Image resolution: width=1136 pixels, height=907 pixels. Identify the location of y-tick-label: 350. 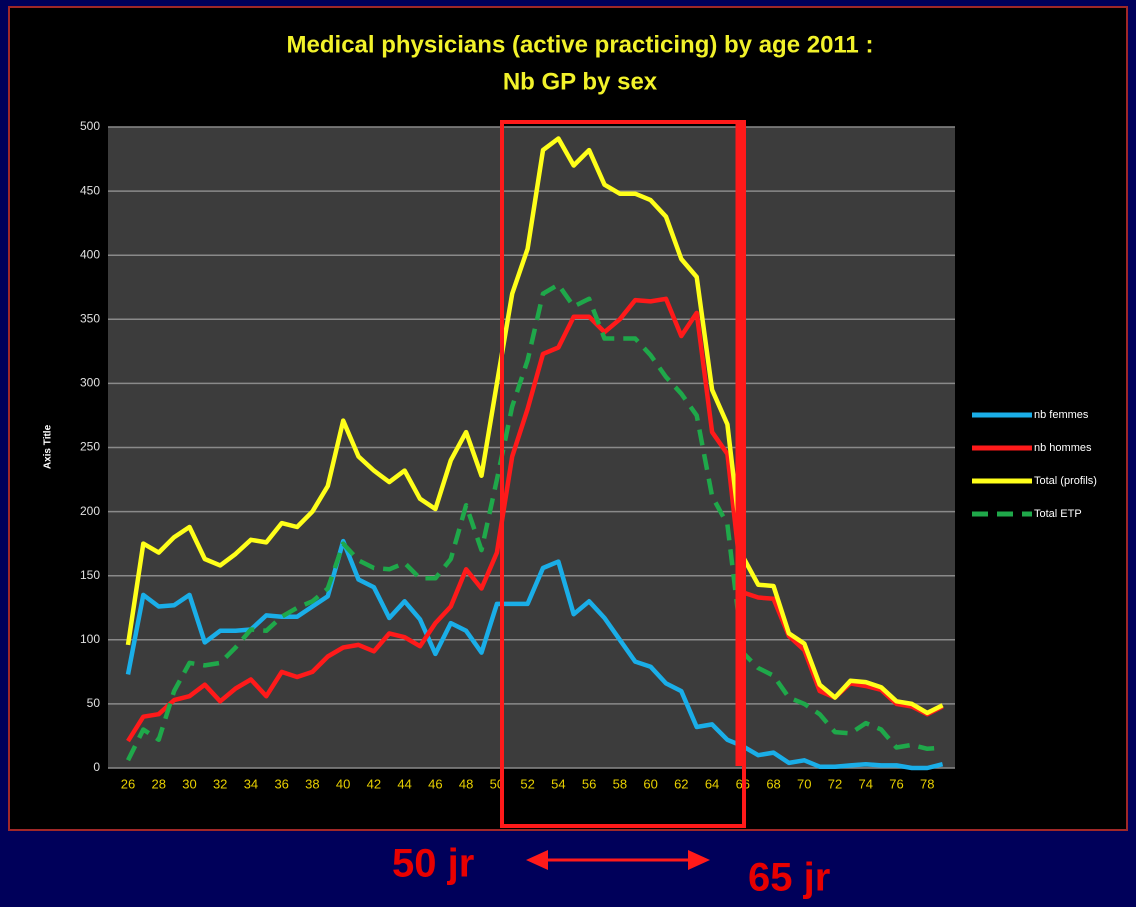
(90, 318).